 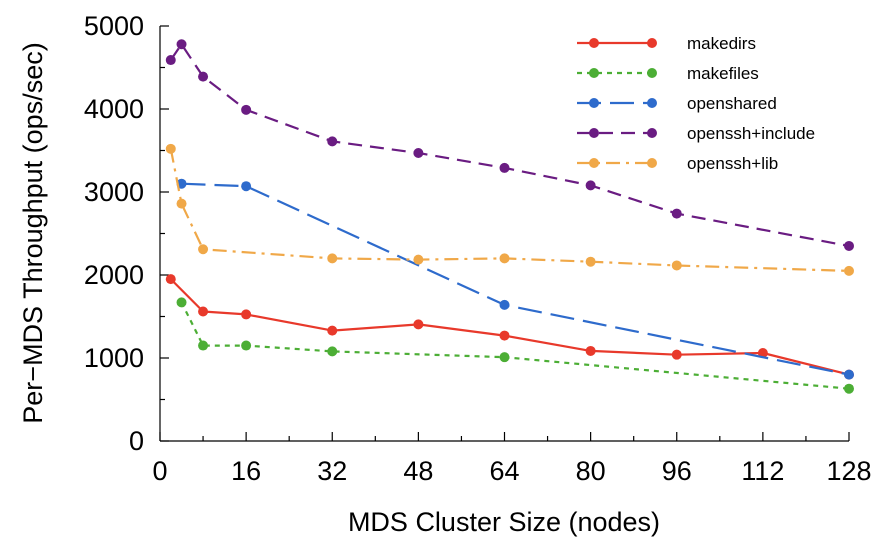 I want to click on series-line-makefiles, so click(x=515, y=345).